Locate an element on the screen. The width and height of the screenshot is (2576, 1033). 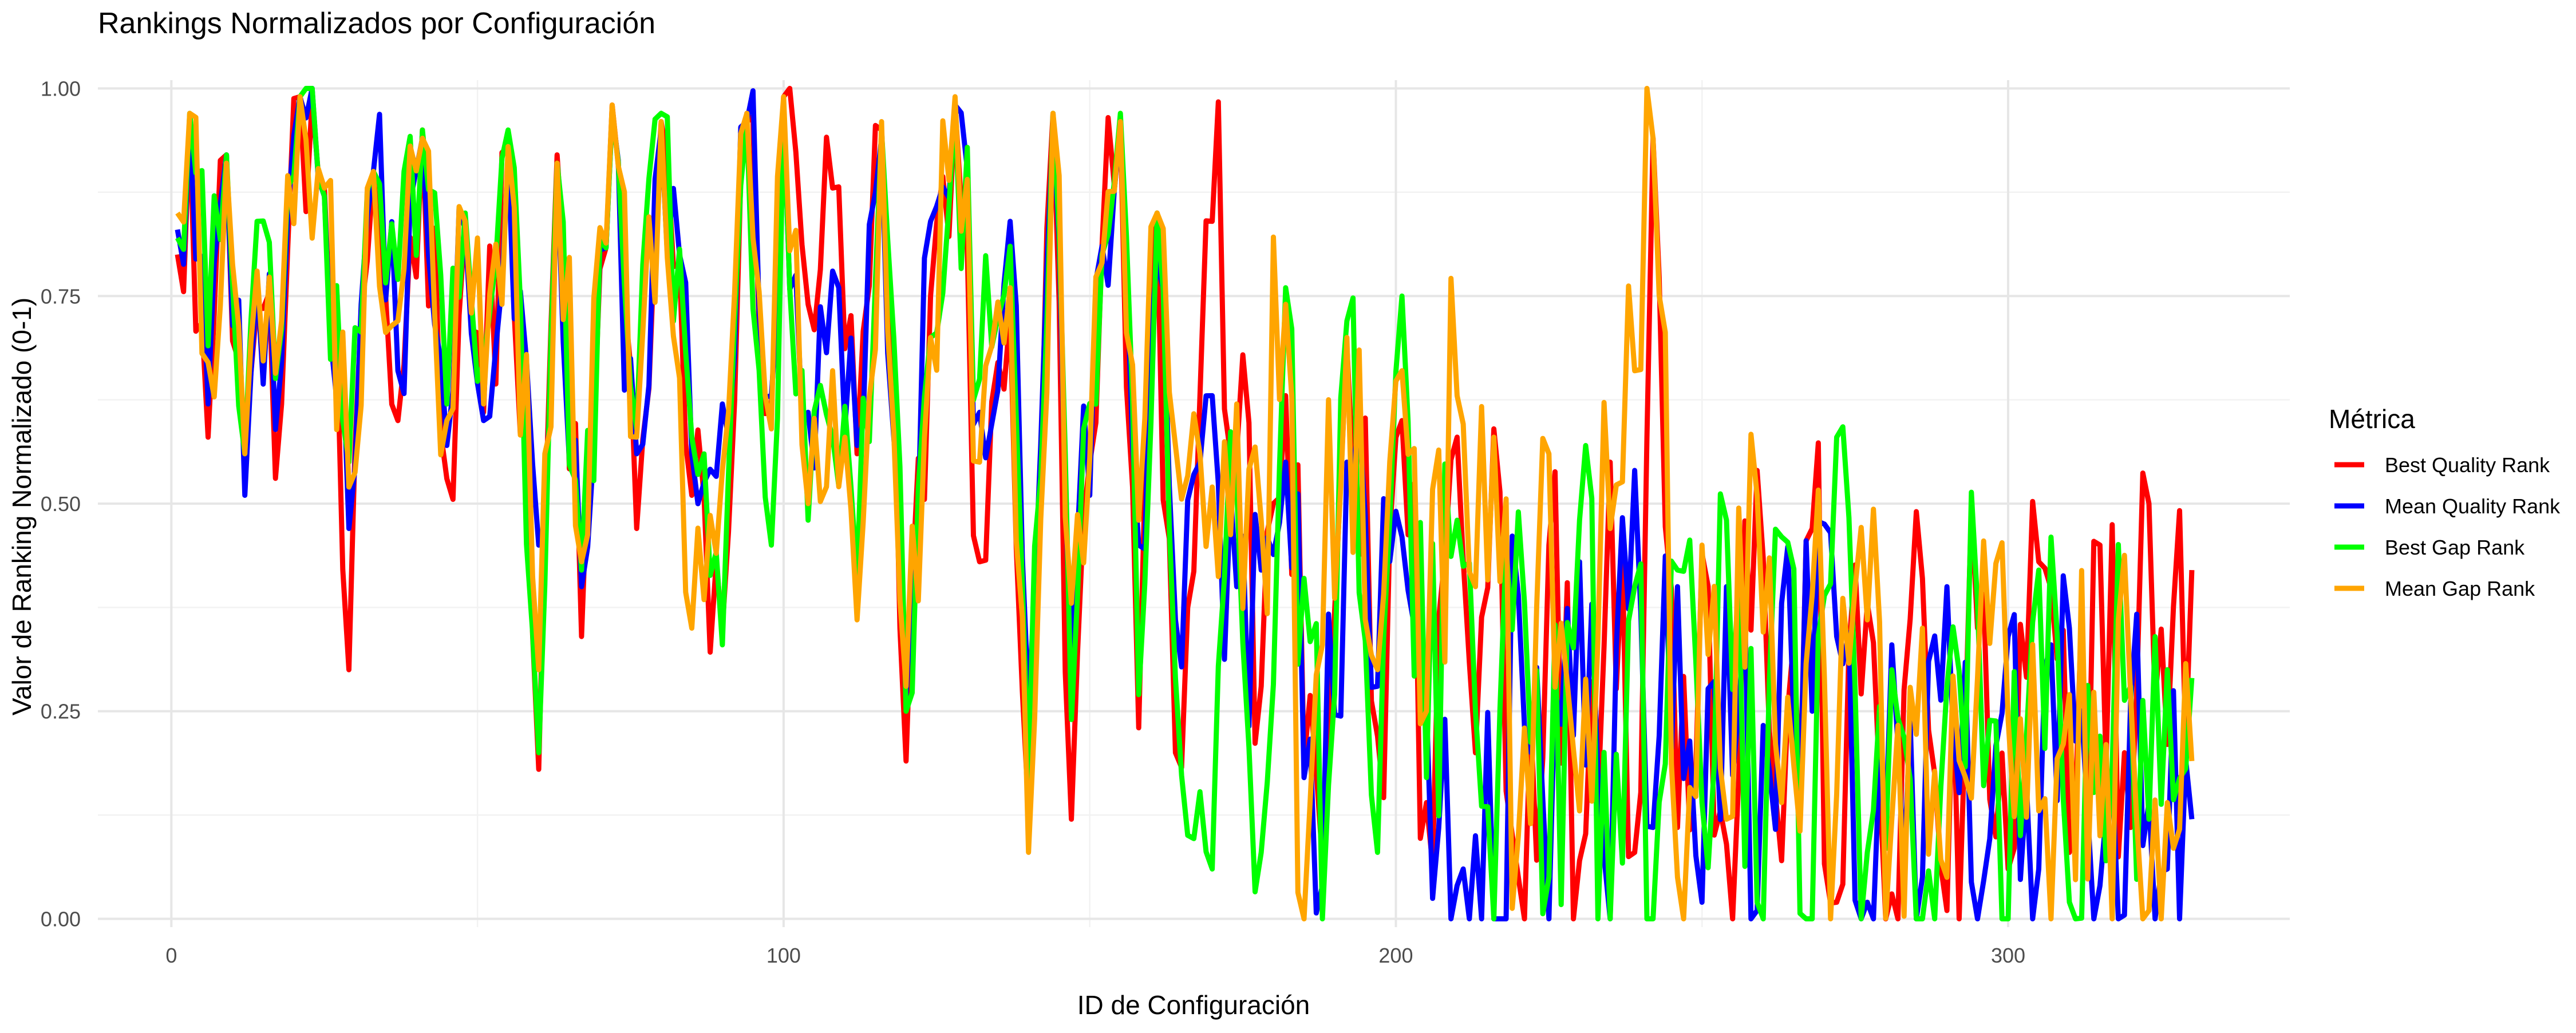
y-axis-label: Valor de Ranking Normalizado (0-1) is located at coordinates (22, 507).